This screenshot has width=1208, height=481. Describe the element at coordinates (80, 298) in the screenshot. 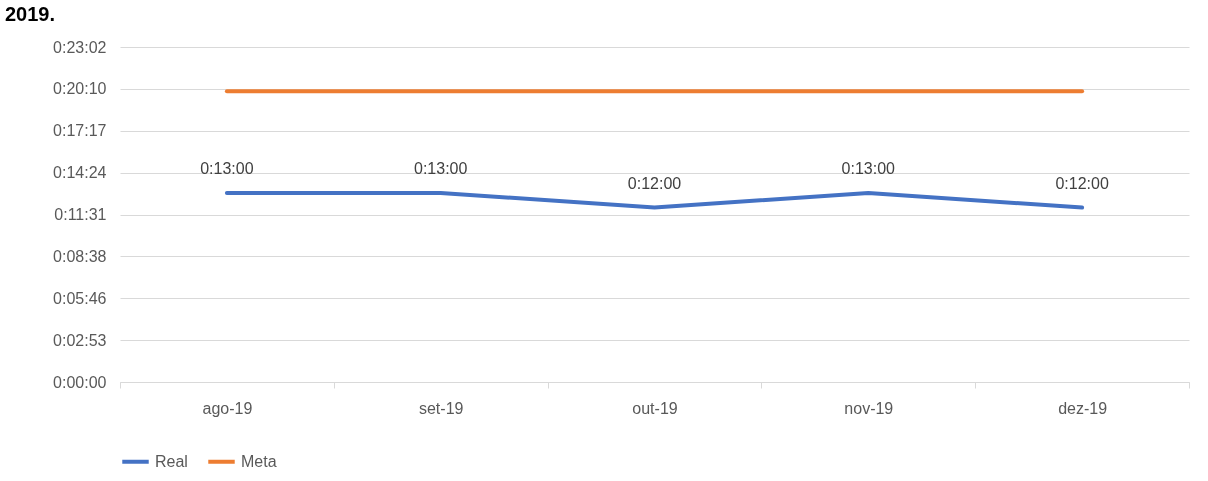

I see `y-tick-label: 0:05:46` at that location.